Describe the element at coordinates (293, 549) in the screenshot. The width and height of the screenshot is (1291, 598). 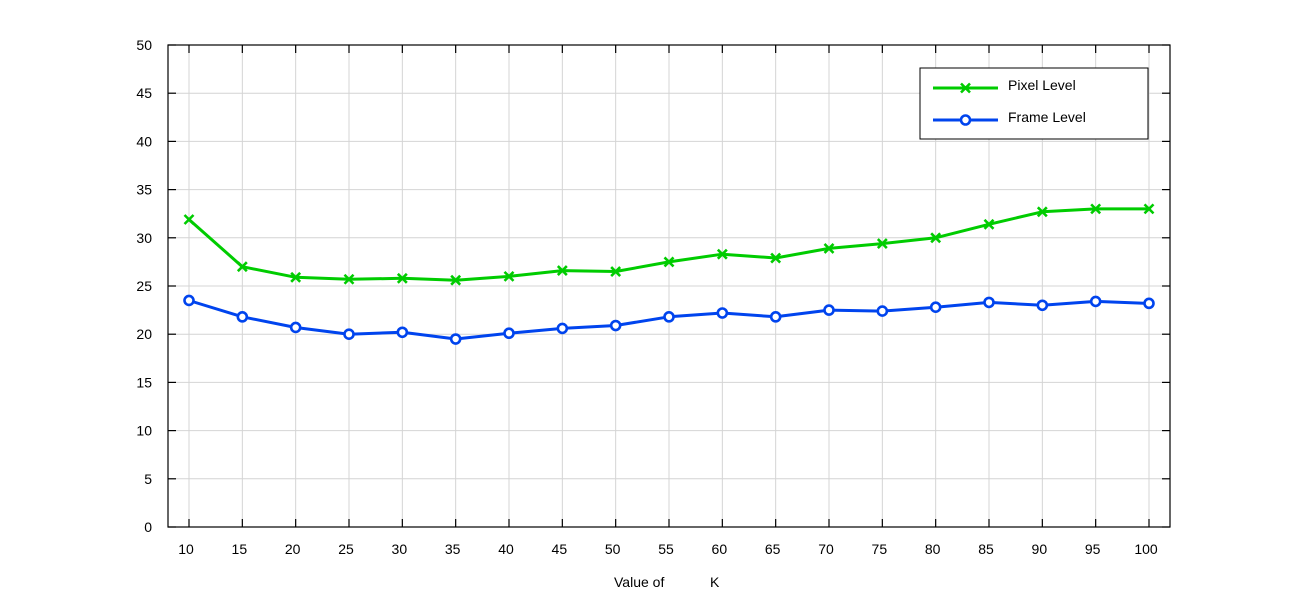
I see `x-tick-label: 20` at that location.